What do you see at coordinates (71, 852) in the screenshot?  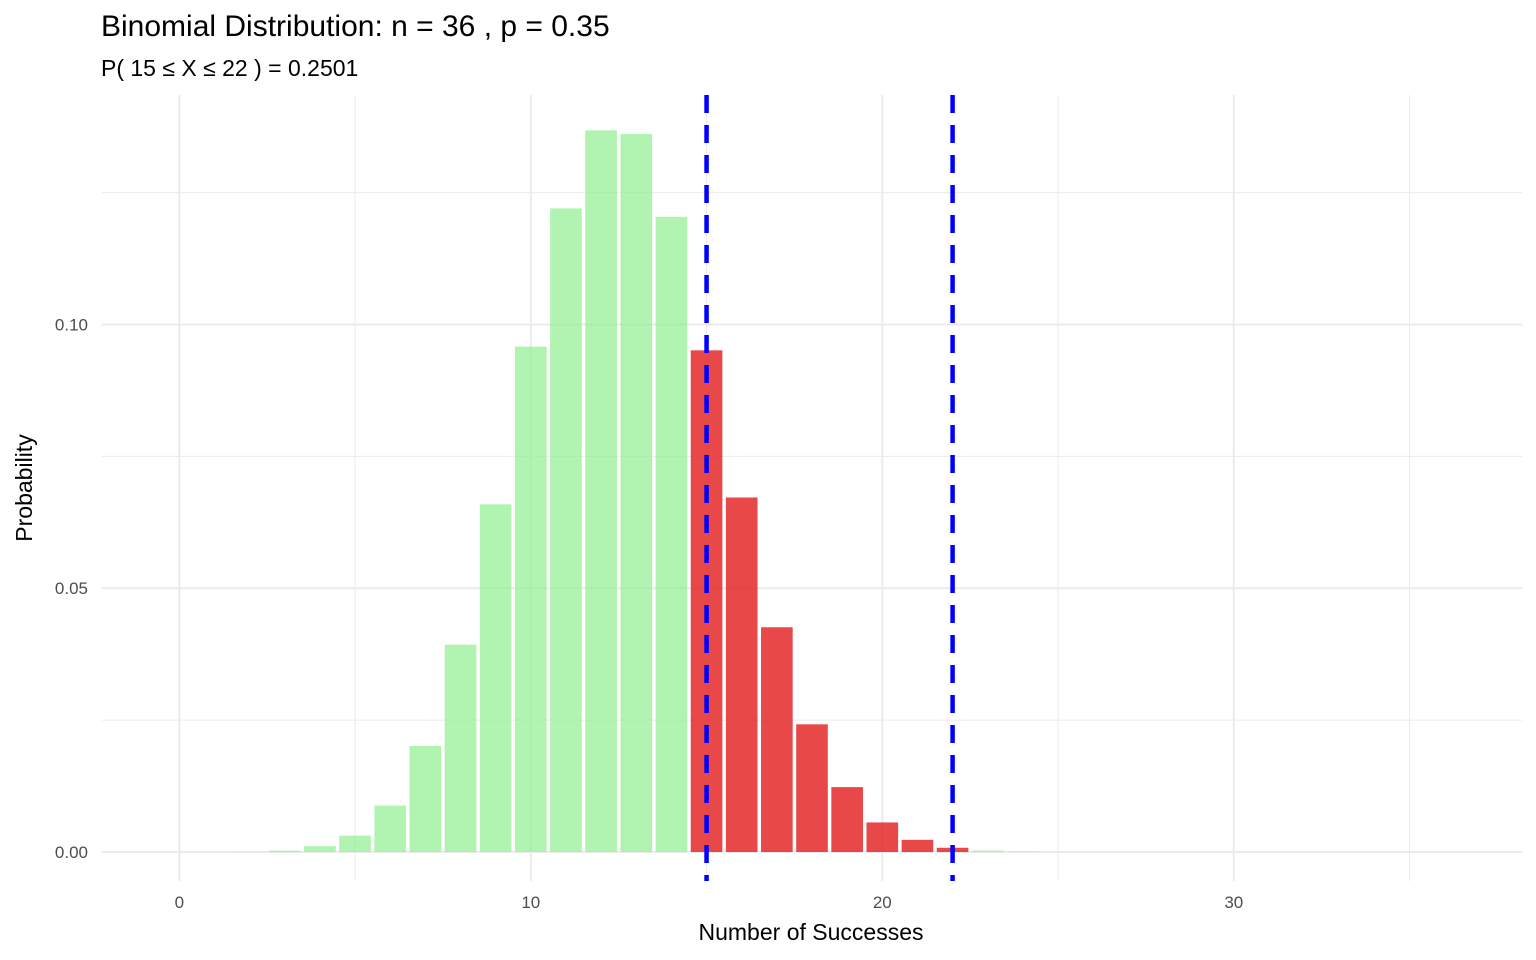 I see `y-tick-label: 0.00` at bounding box center [71, 852].